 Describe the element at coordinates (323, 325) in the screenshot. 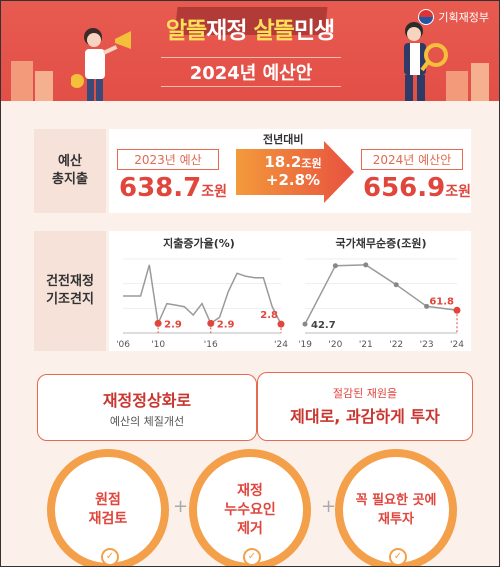

I see `data-label: 42.7` at that location.